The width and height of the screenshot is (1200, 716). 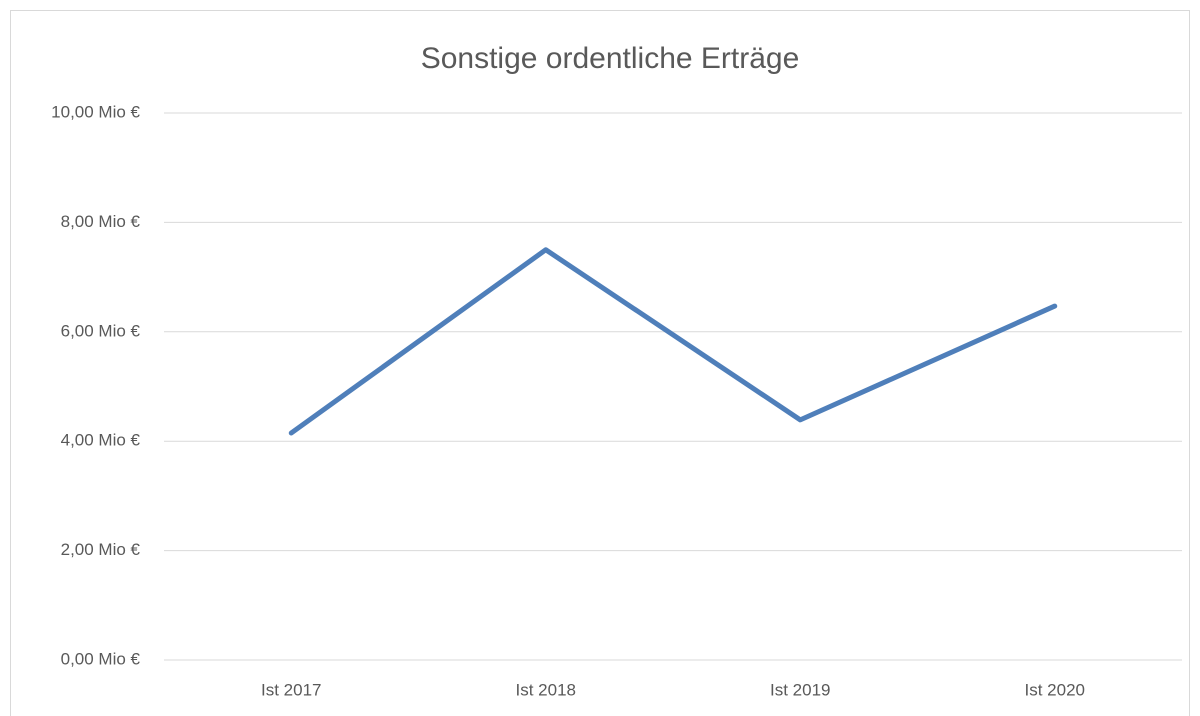 What do you see at coordinates (95, 111) in the screenshot?
I see `y-tick-label: 10,00 Mio €` at bounding box center [95, 111].